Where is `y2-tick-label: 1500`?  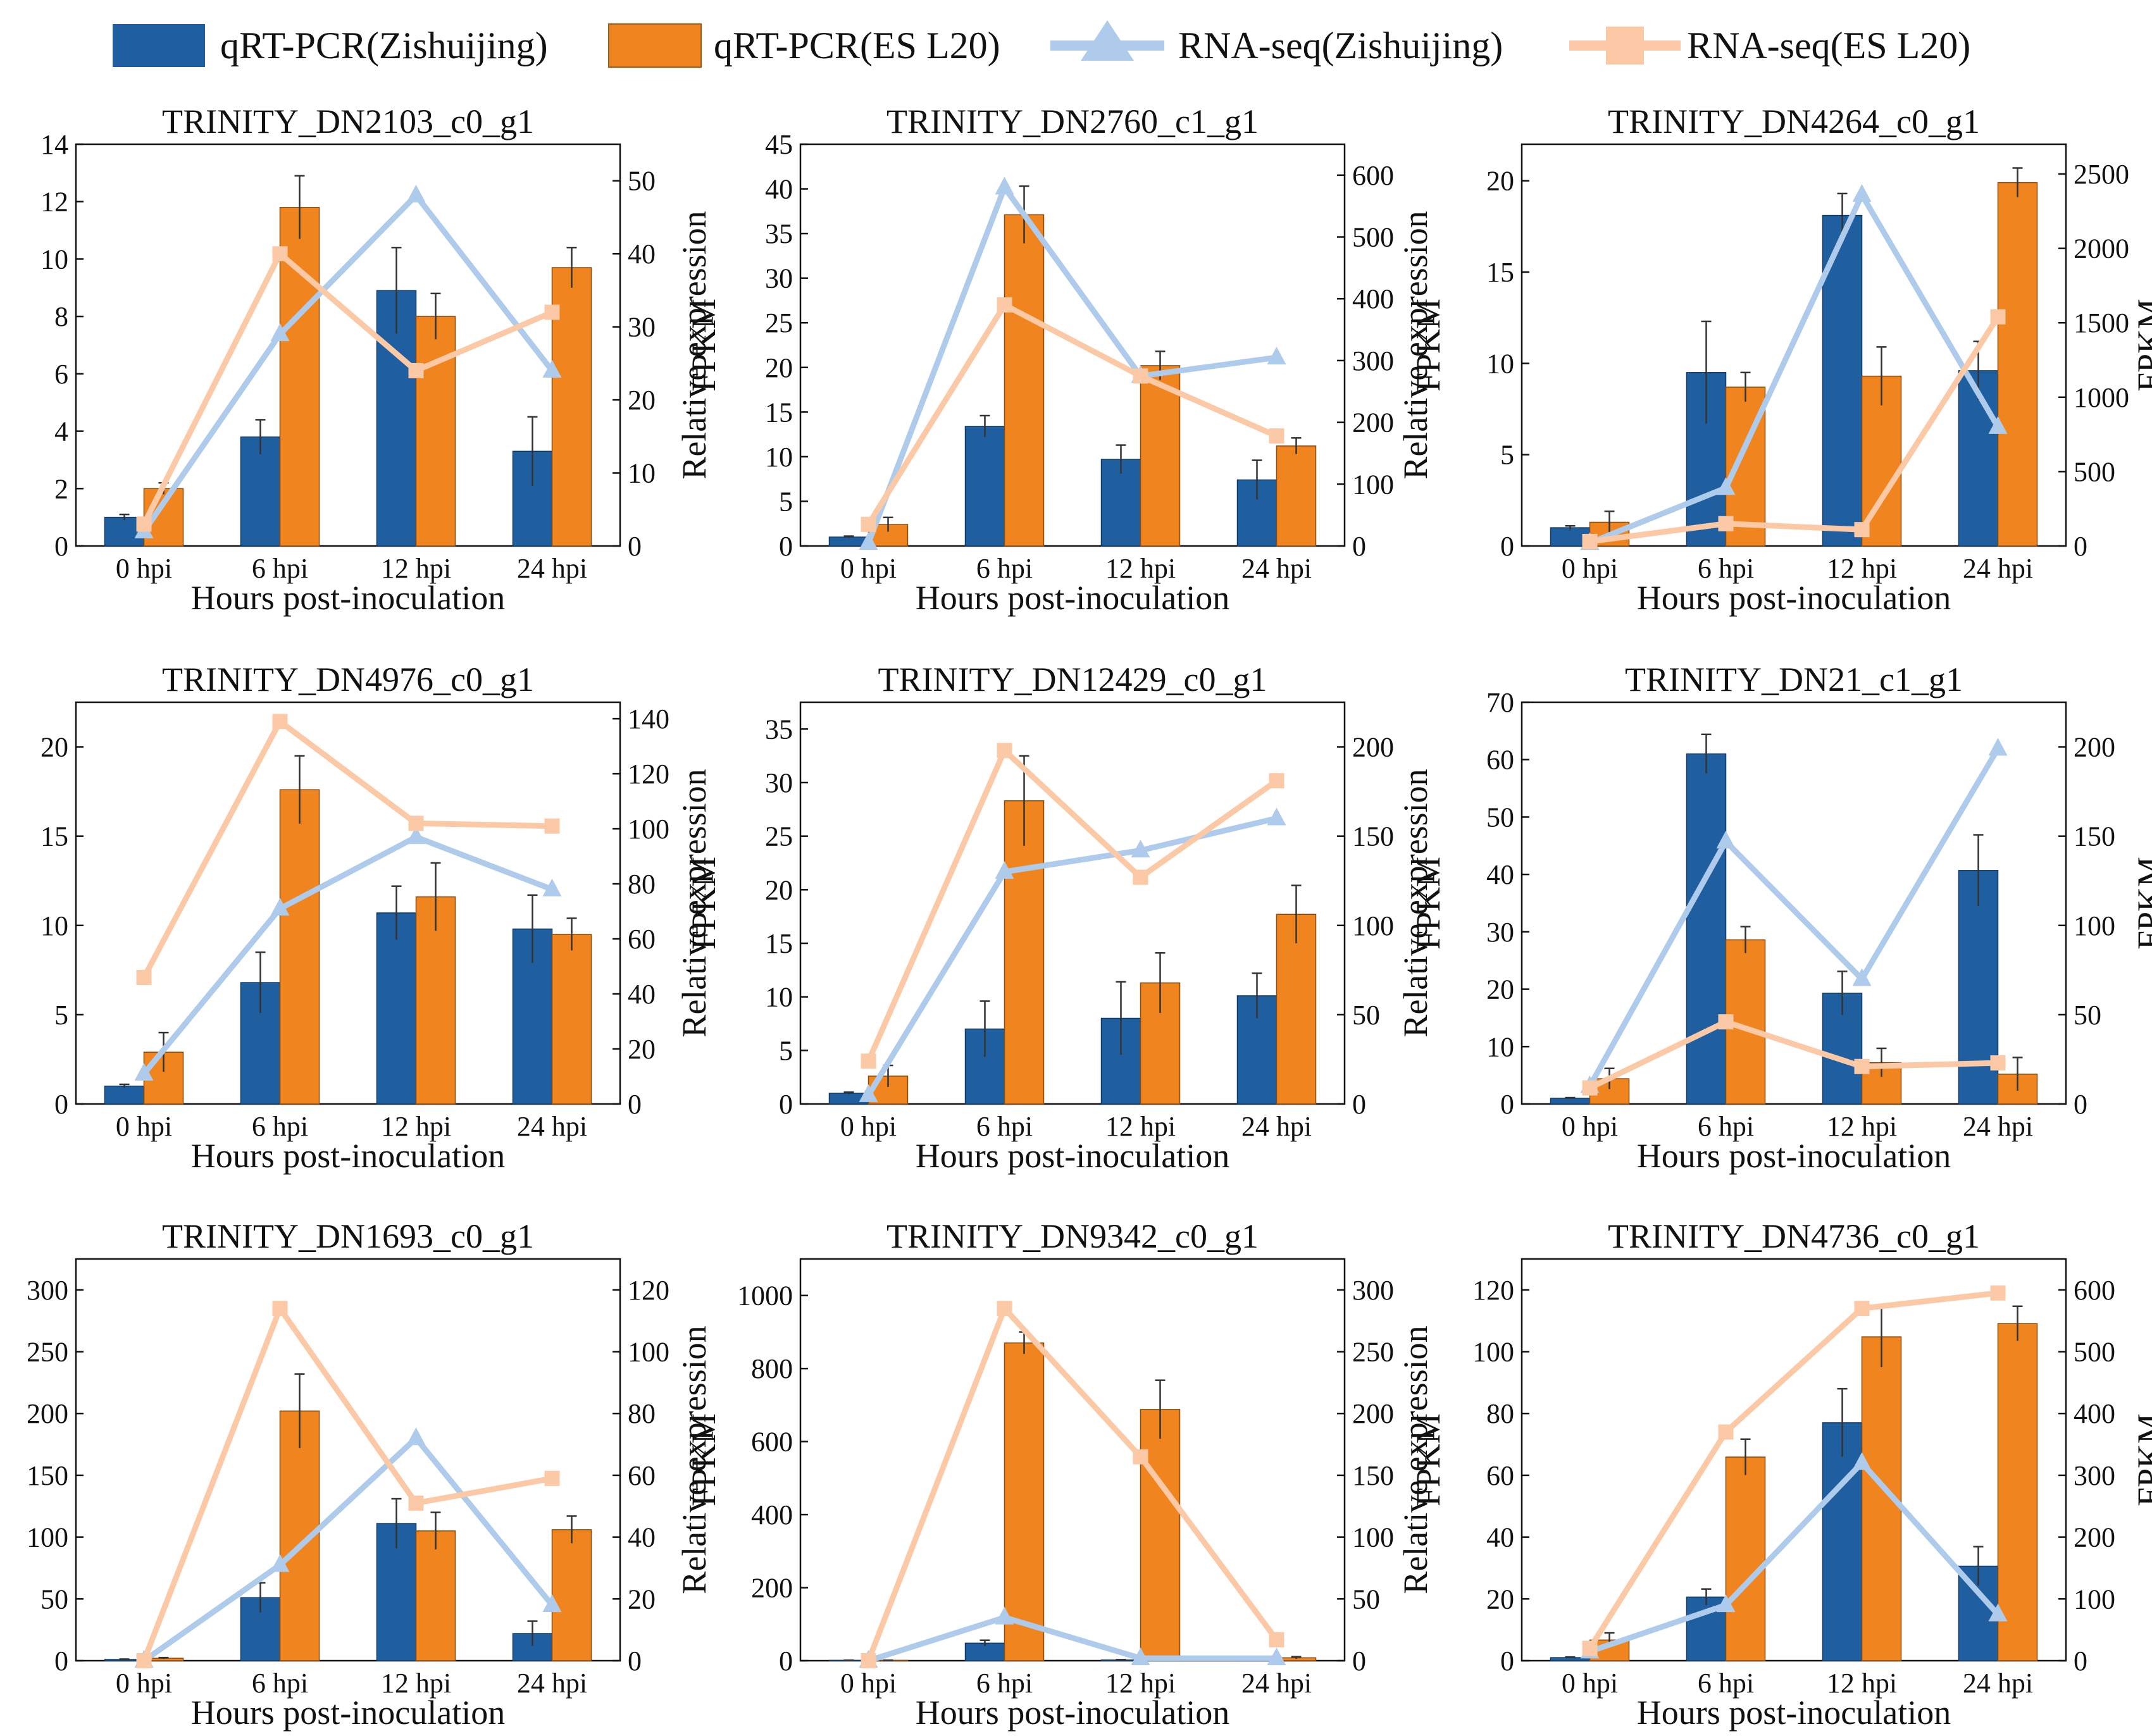
y2-tick-label: 1500 is located at coordinates (2101, 322).